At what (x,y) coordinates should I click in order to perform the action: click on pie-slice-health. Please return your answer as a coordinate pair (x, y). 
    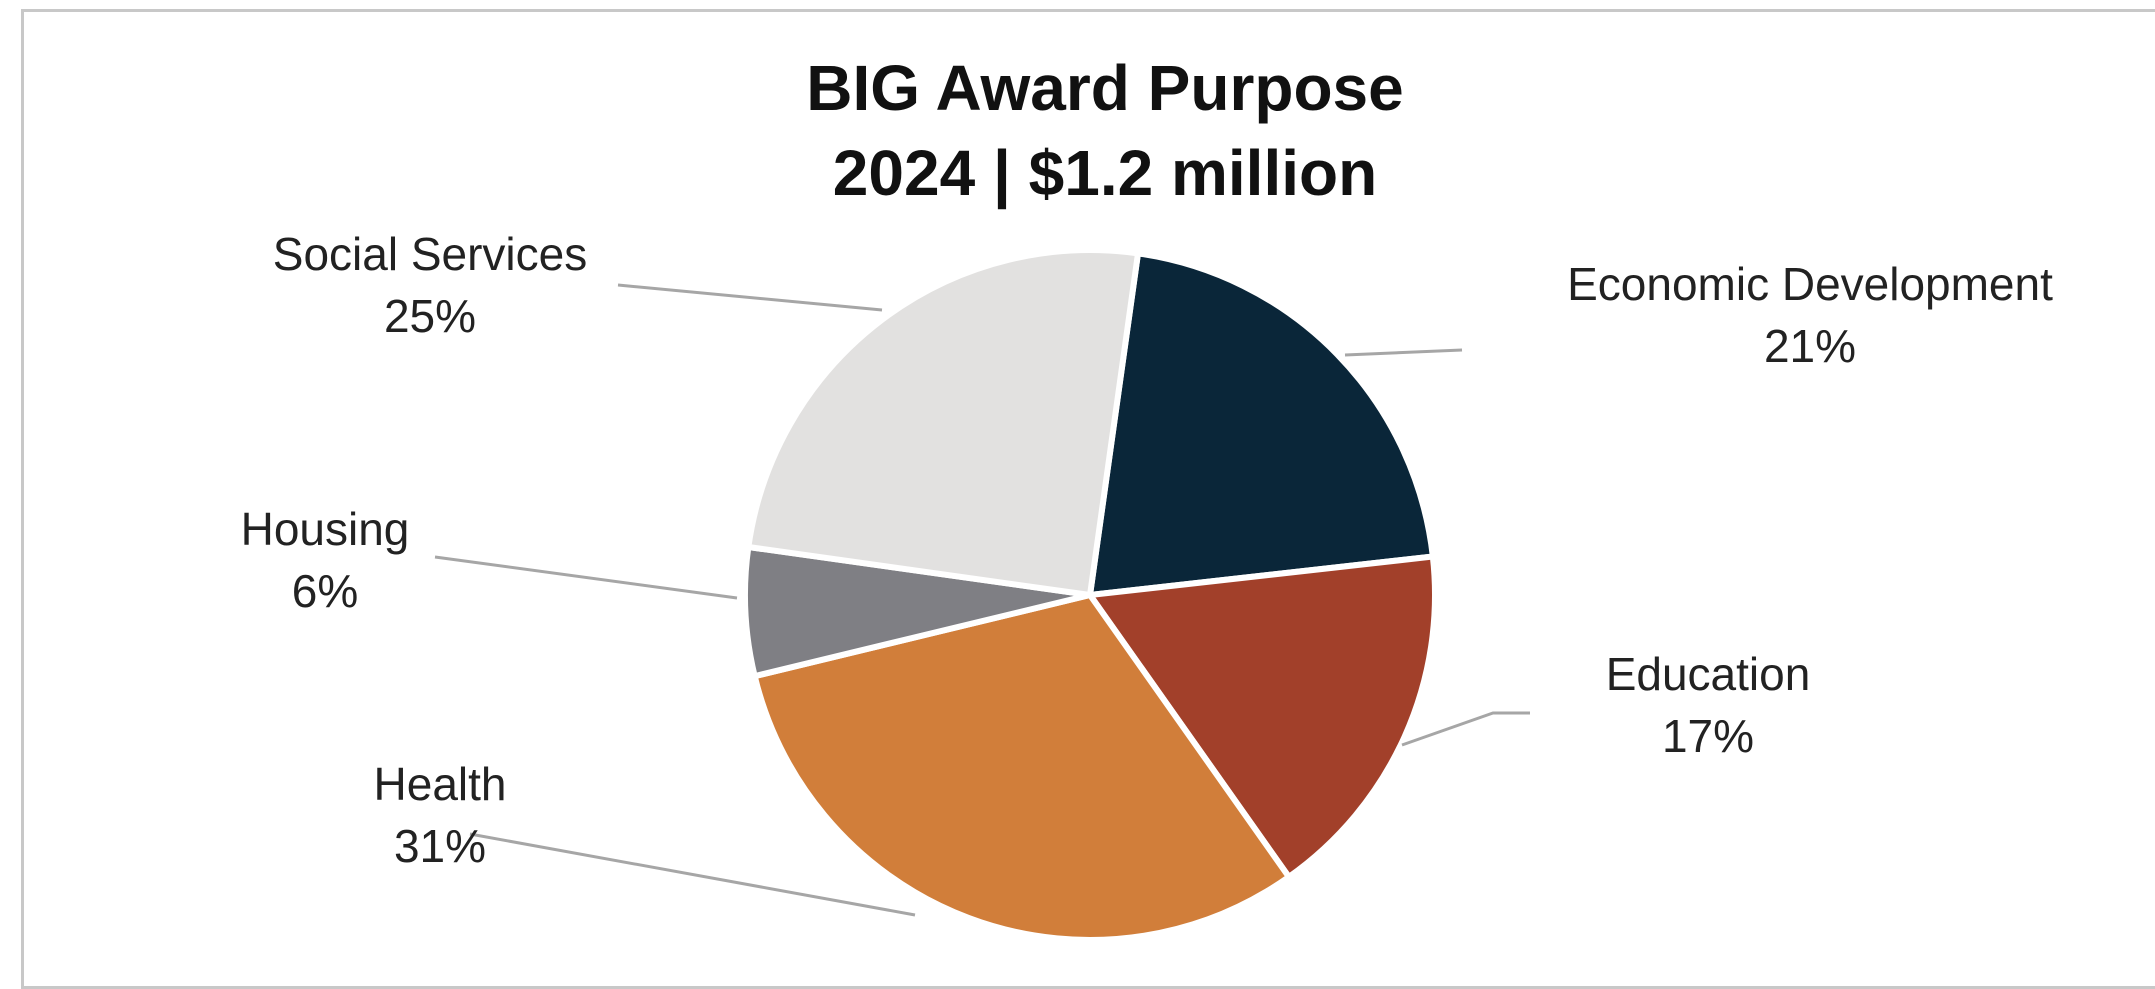
    Looking at the image, I should click on (1022, 767).